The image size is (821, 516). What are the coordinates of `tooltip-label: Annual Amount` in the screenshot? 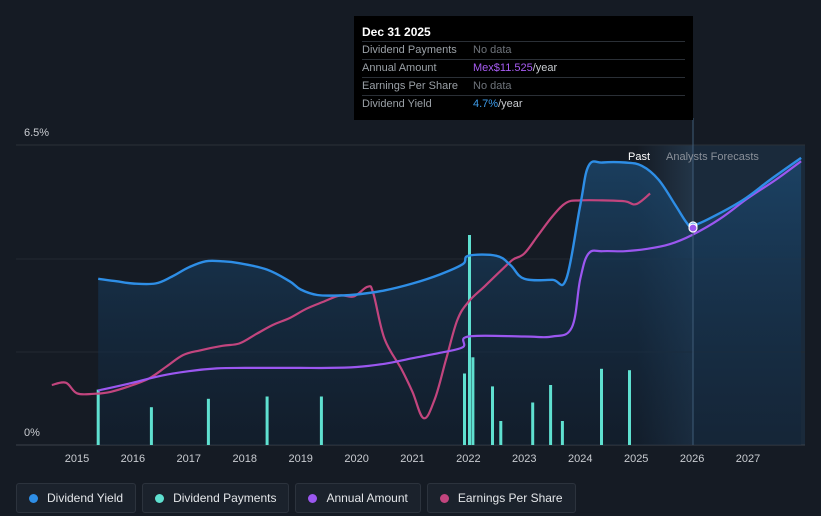 It's located at (399, 68).